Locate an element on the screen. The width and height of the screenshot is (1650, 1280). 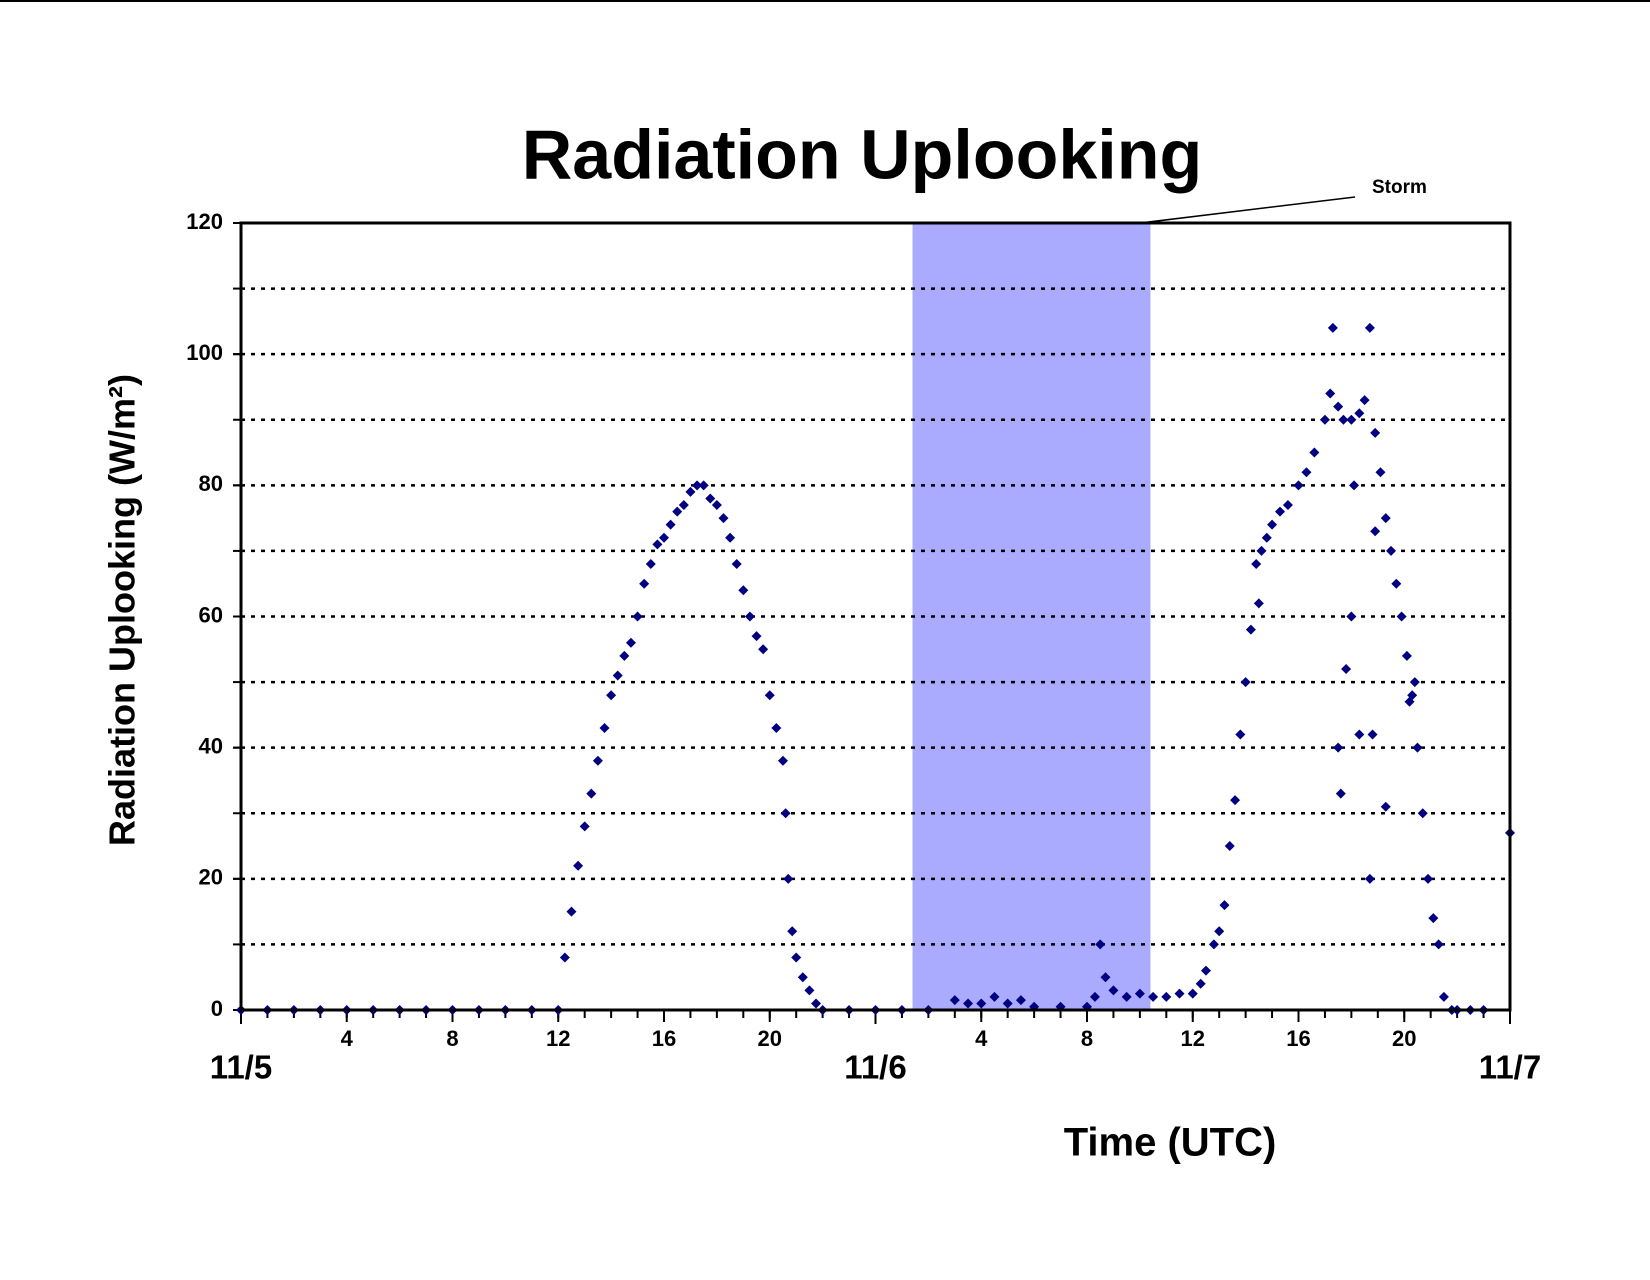
x-tick-label: 8 is located at coordinates (452, 1038).